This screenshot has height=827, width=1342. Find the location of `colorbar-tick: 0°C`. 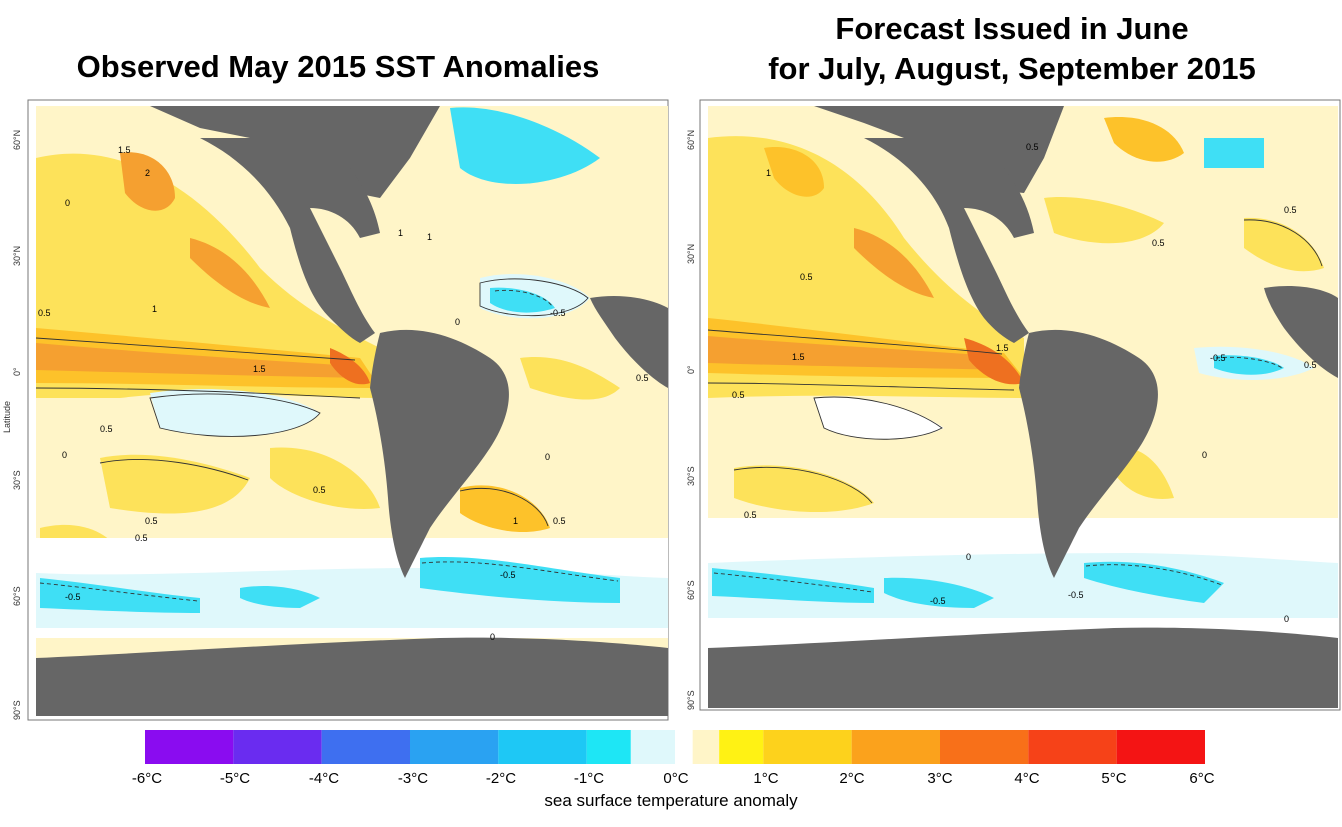

colorbar-tick: 0°C is located at coordinates (676, 778).